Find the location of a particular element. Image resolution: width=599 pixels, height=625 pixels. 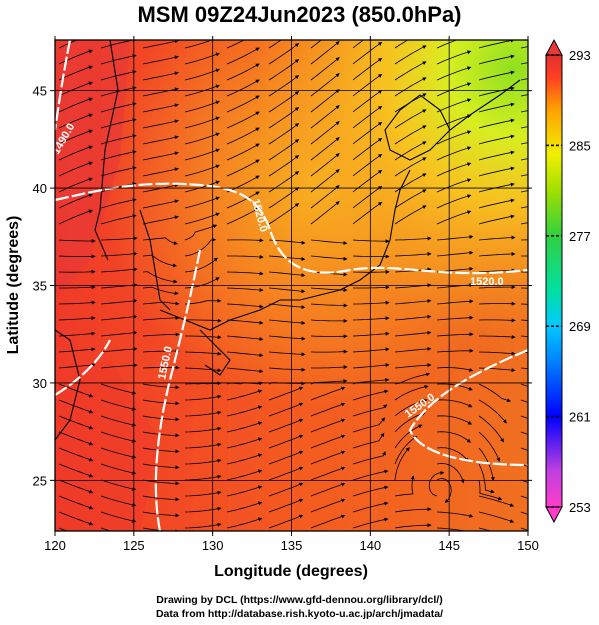

chart-title: MSM 09Z24Jun2023 (850.0hPa) is located at coordinates (299, 14).